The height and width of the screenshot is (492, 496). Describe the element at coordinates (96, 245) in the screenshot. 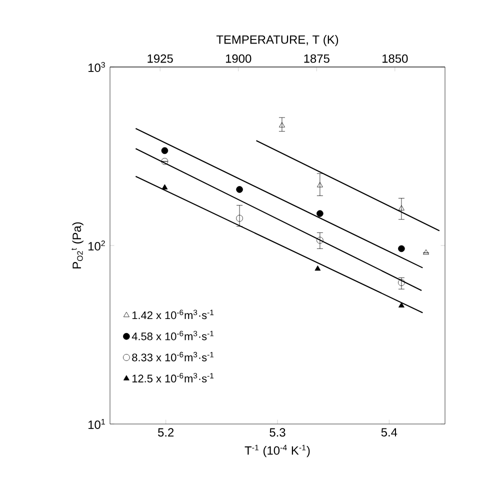

I see `y-tick-label: 10$^{2}$` at that location.